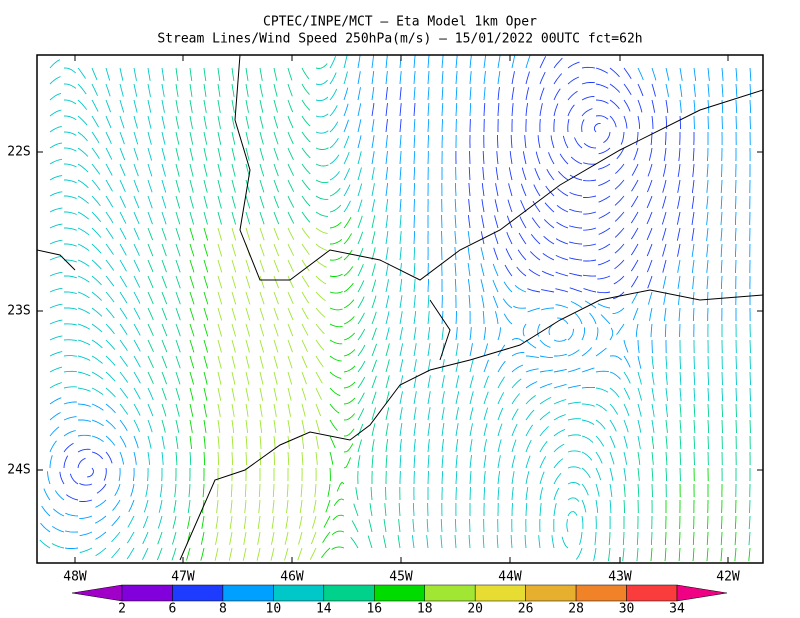  I want to click on lat-label: 23S, so click(18, 311).